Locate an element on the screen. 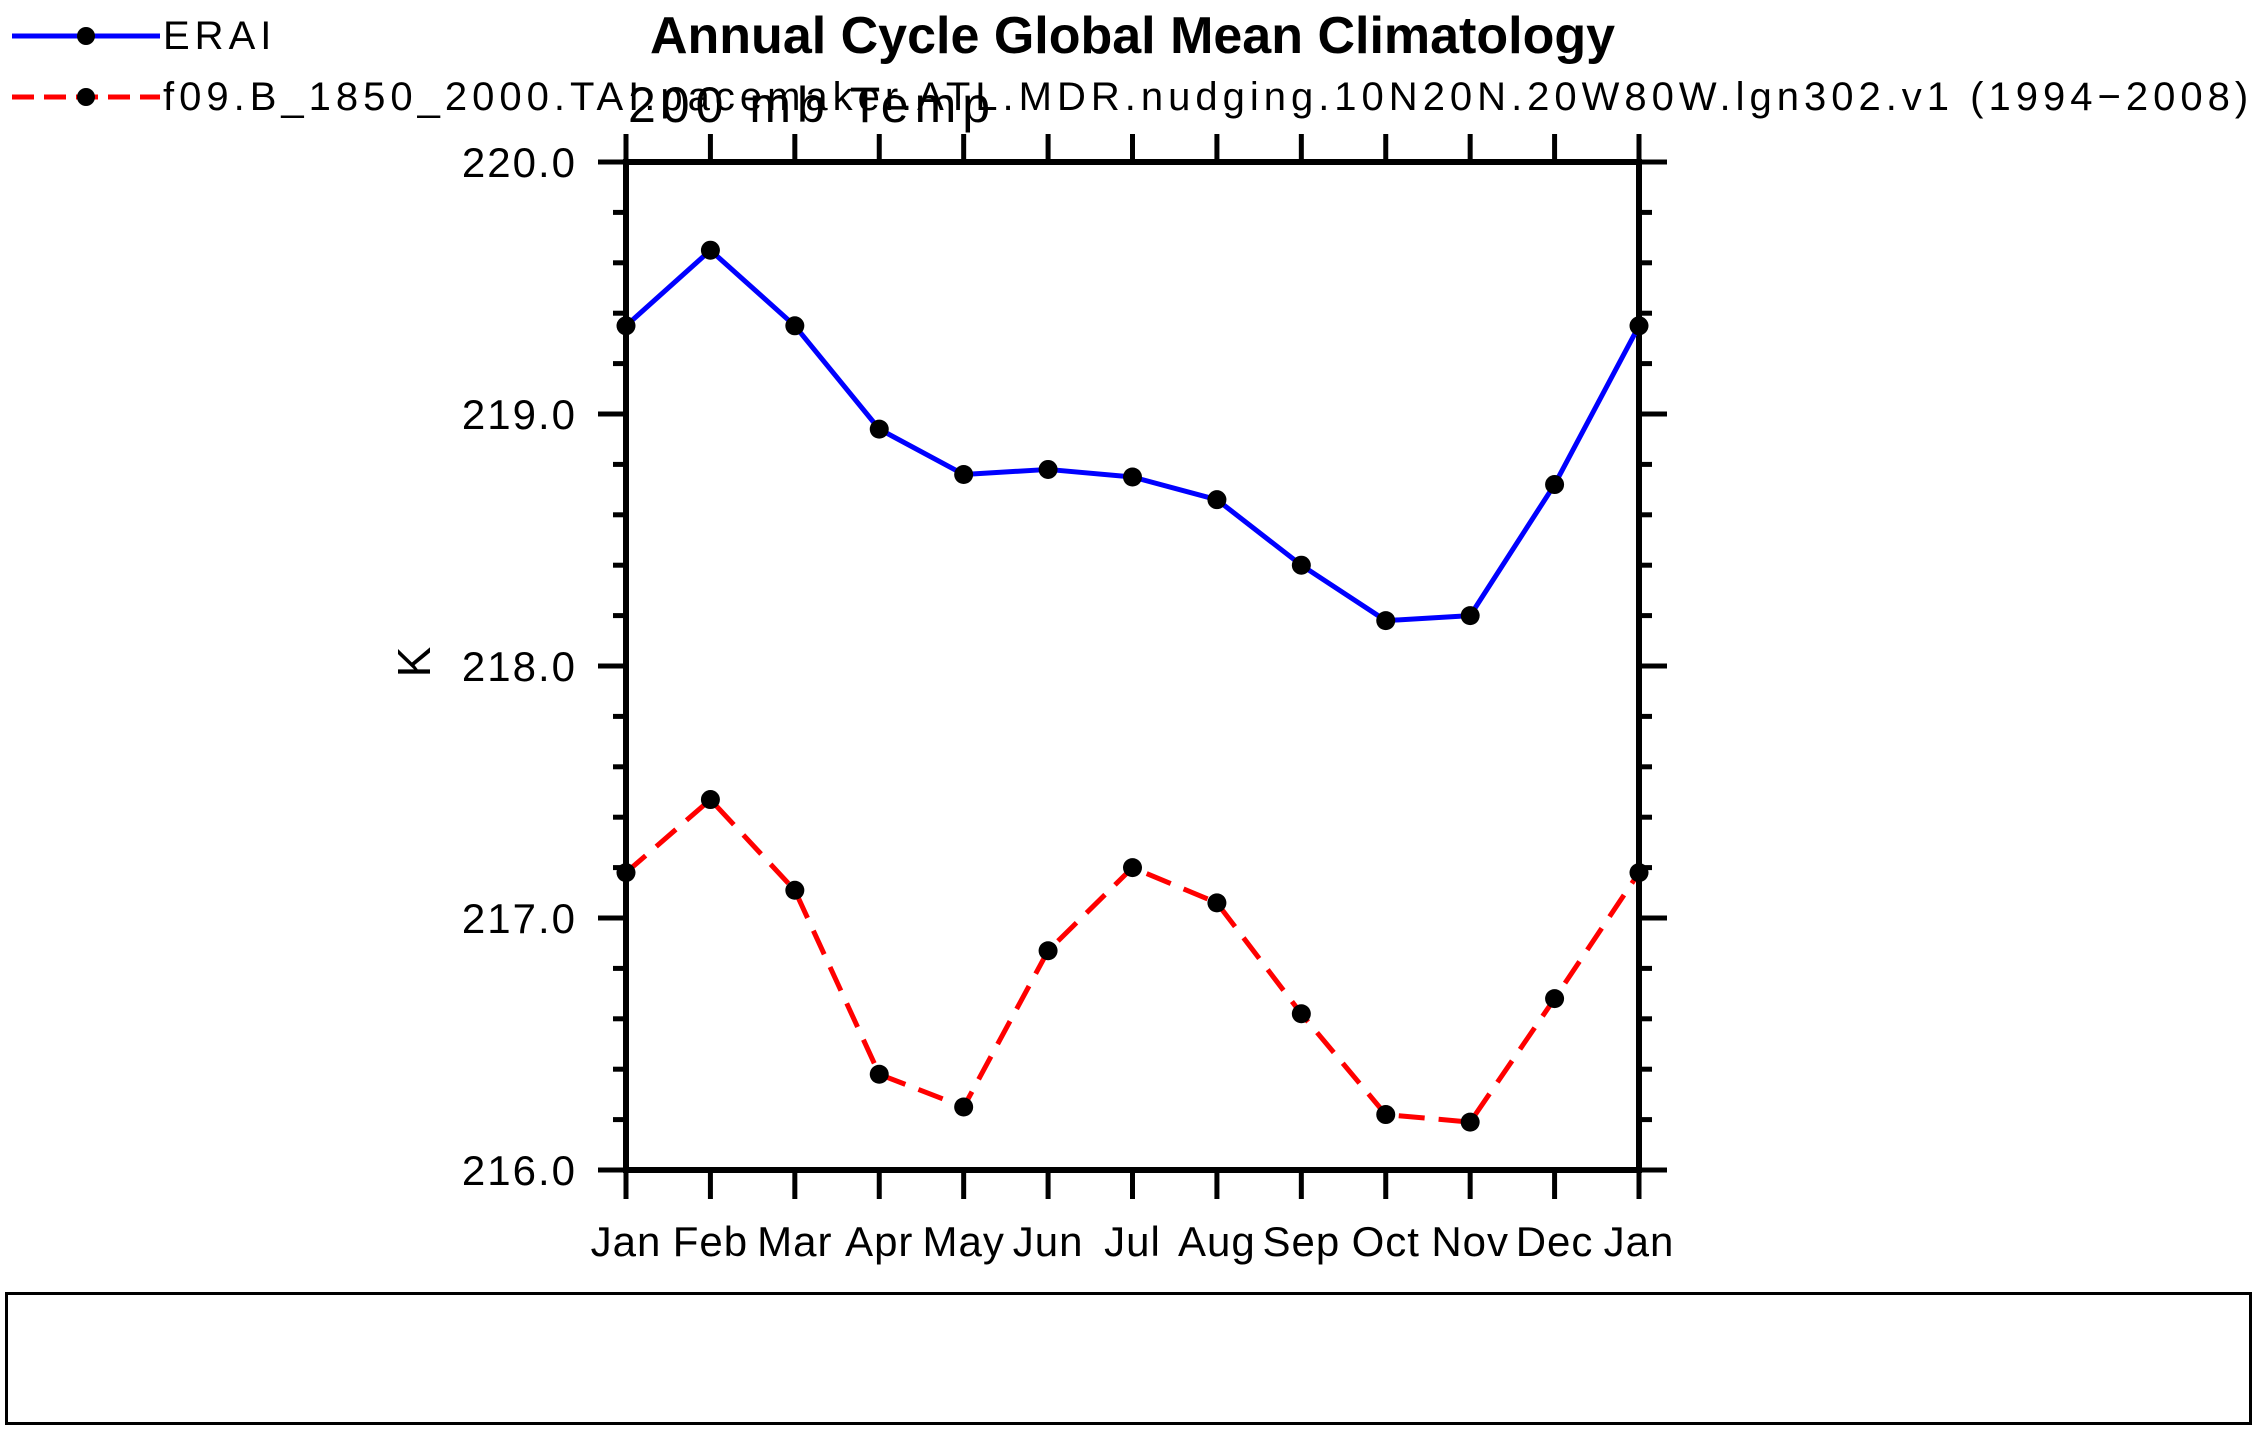  legend is located at coordinates (1128, 1358).